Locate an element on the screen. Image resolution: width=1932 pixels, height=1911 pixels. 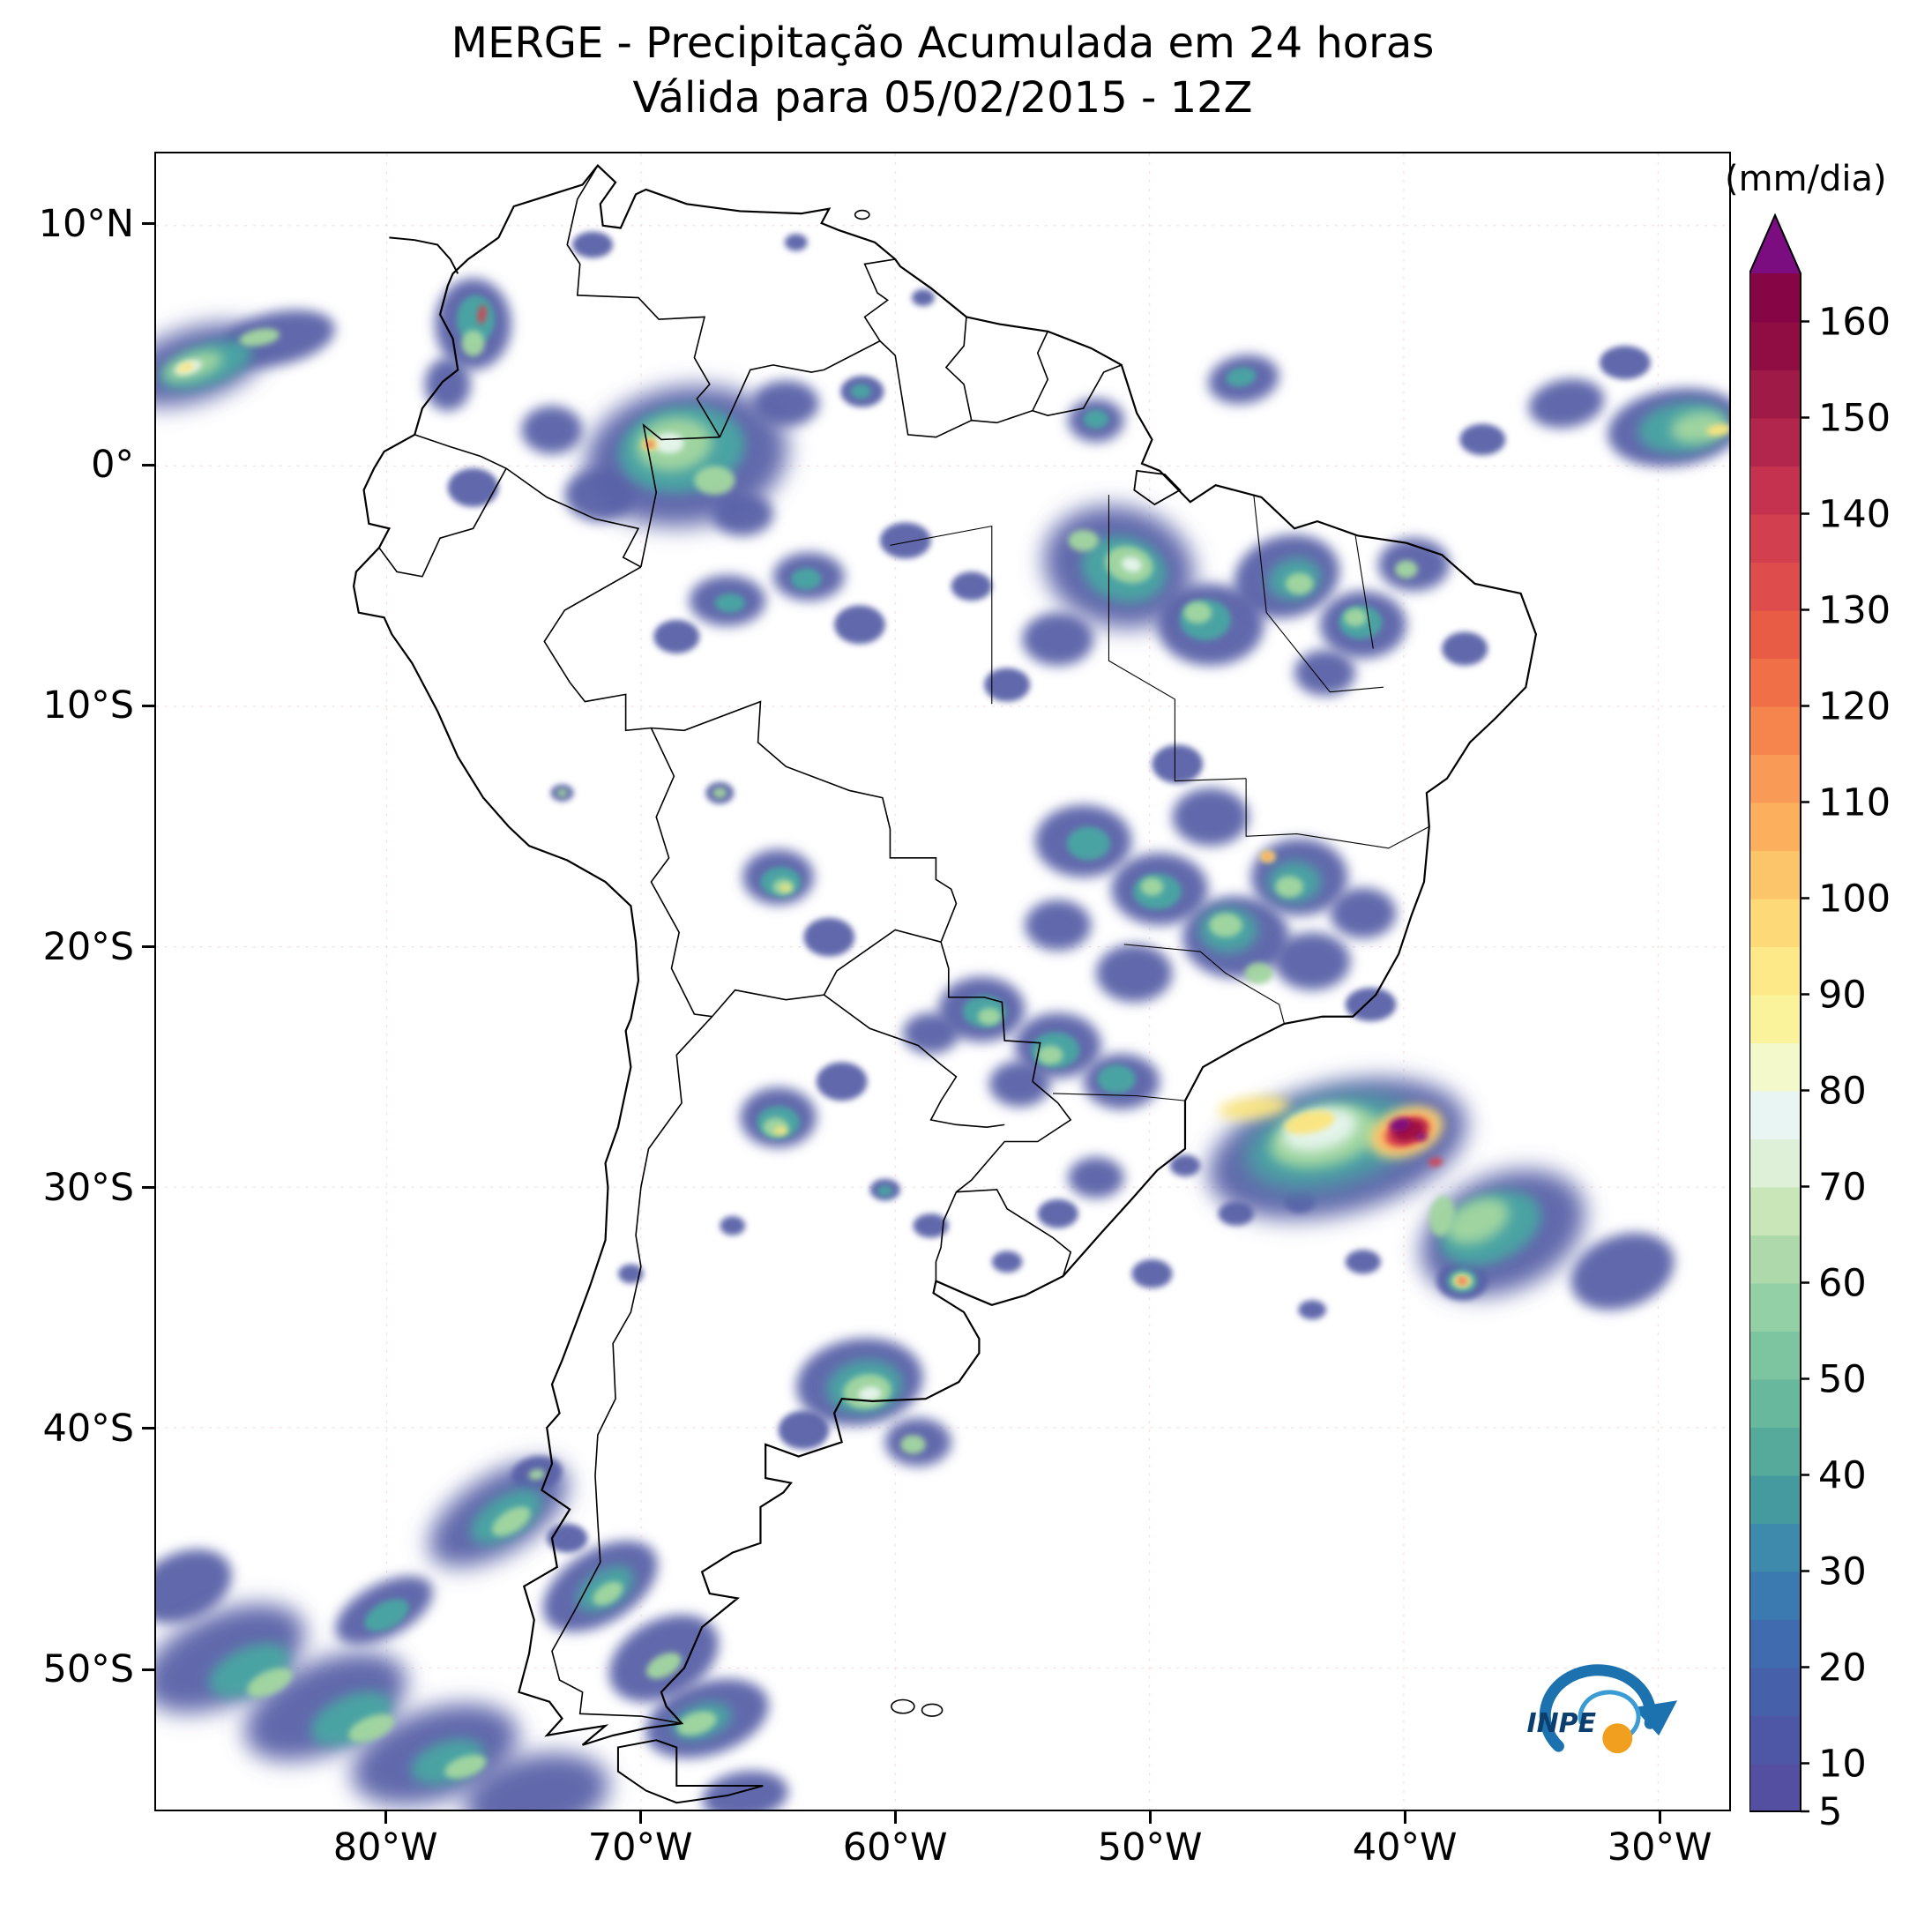
y-tick-label: 50°S is located at coordinates (88, 1670).